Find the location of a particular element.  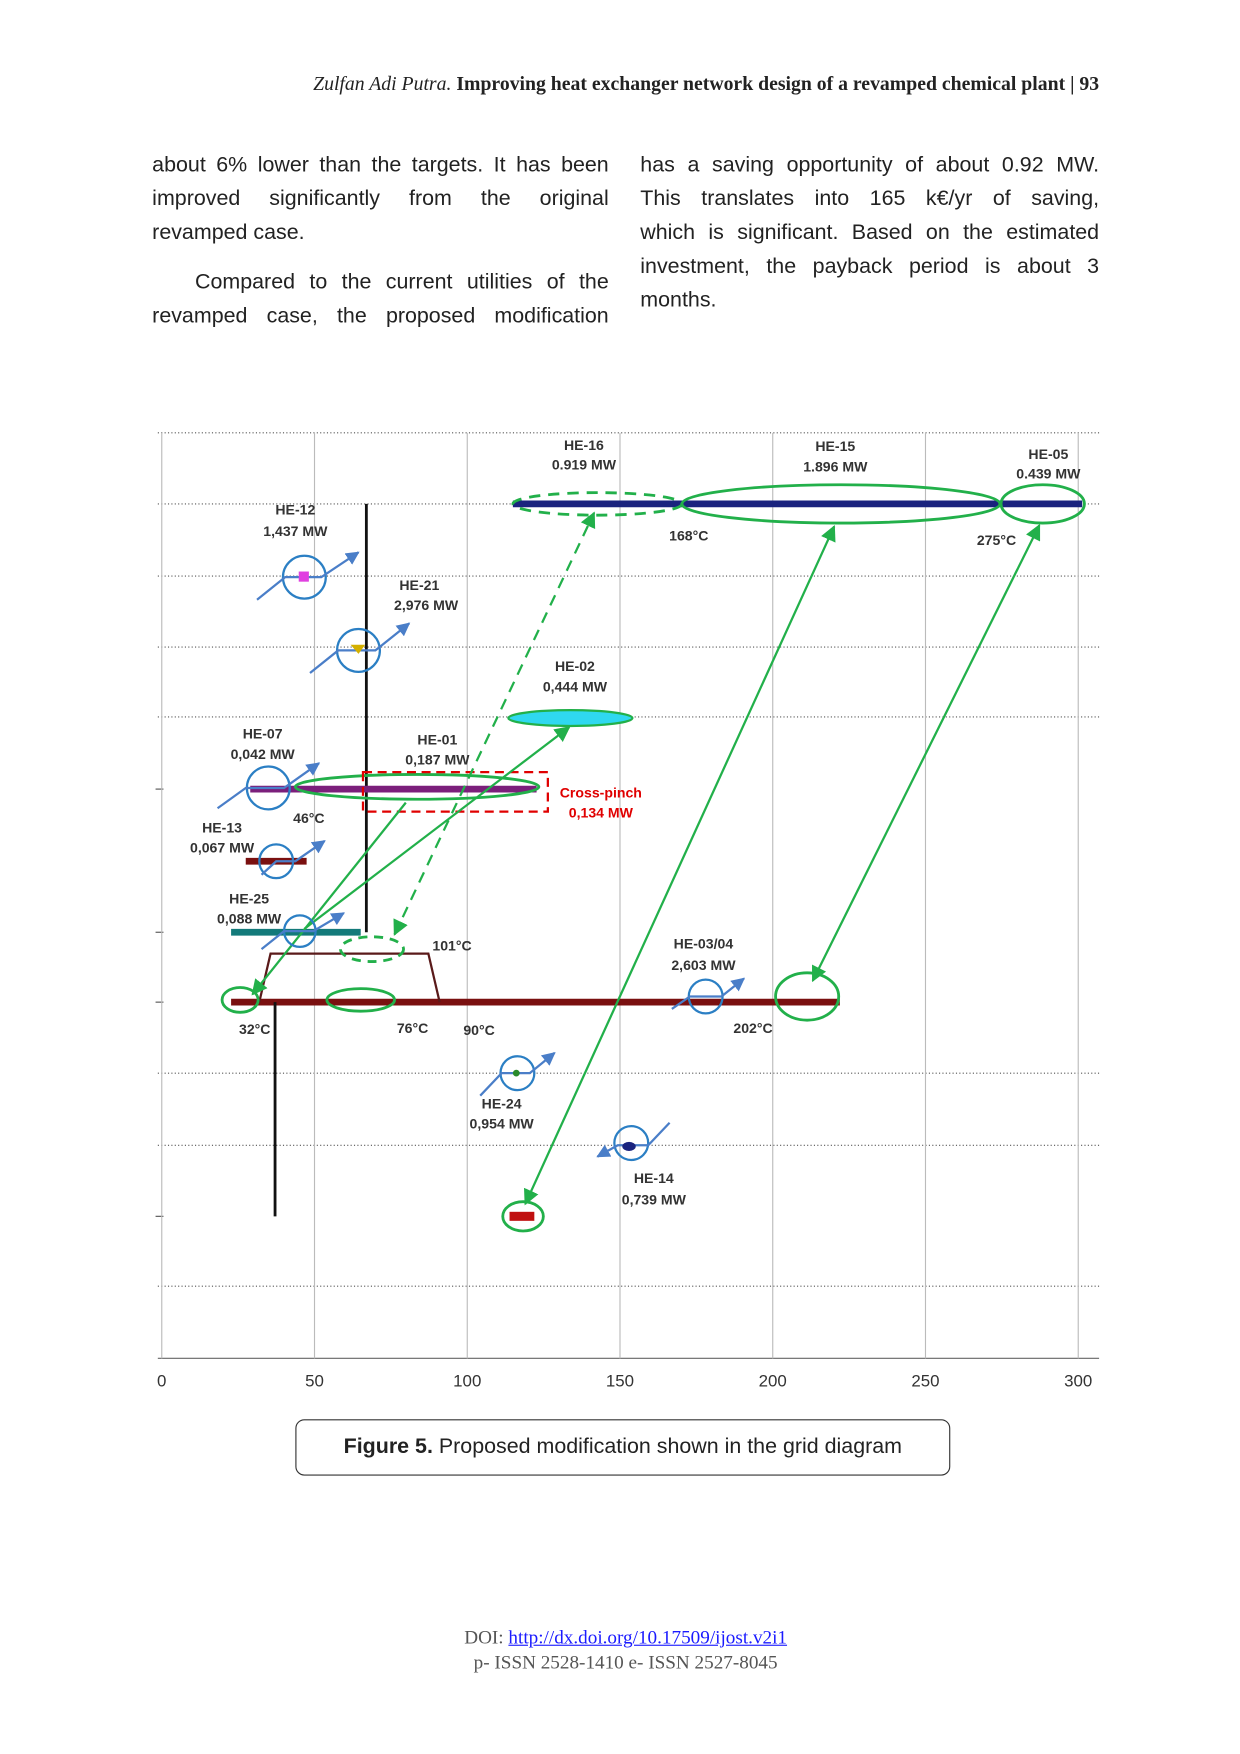

exchanger-name: HE-07 is located at coordinates (263, 734).